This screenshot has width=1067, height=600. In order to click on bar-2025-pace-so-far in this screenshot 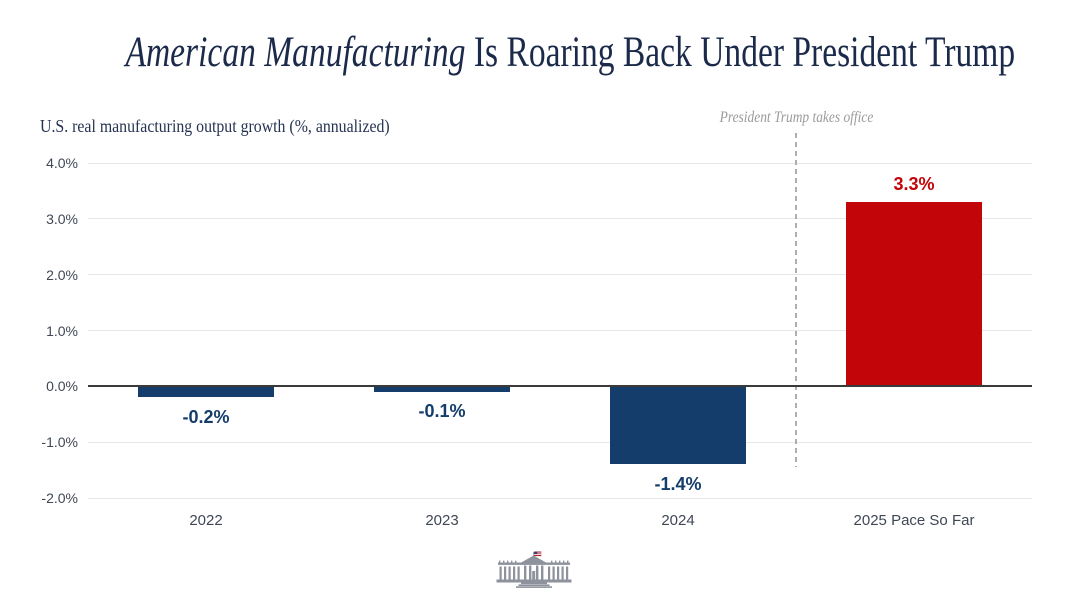, I will do `click(914, 294)`.